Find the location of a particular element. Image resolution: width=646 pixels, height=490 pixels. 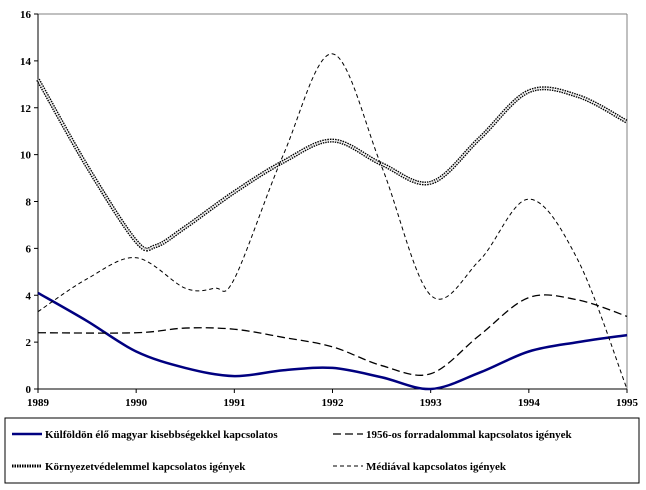

y-tick-label: 14 is located at coordinates (26, 62).